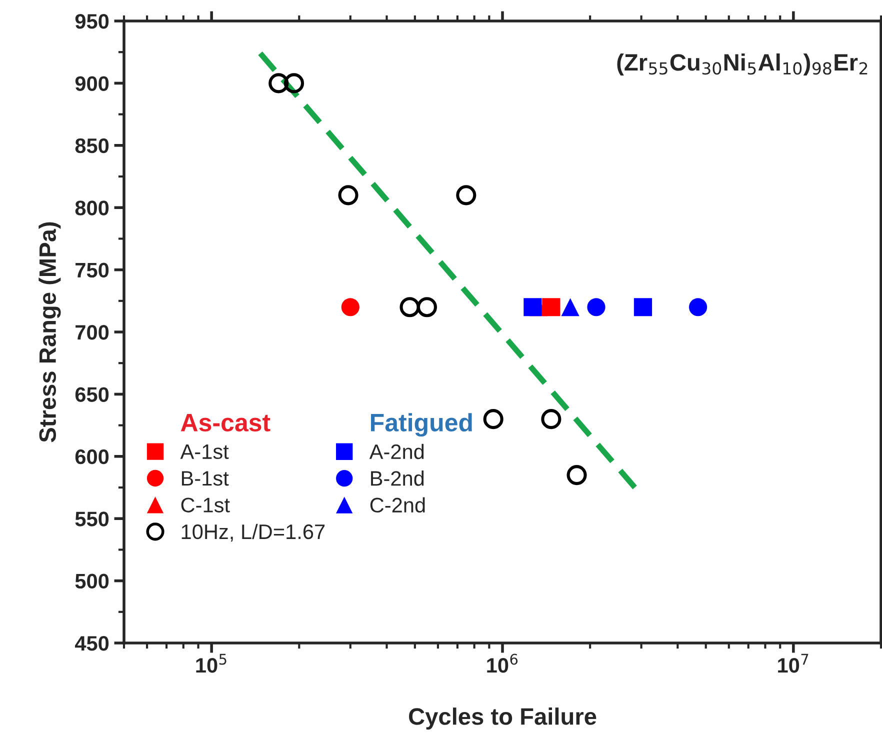  What do you see at coordinates (397, 478) in the screenshot?
I see `legend-label: B-2nd` at bounding box center [397, 478].